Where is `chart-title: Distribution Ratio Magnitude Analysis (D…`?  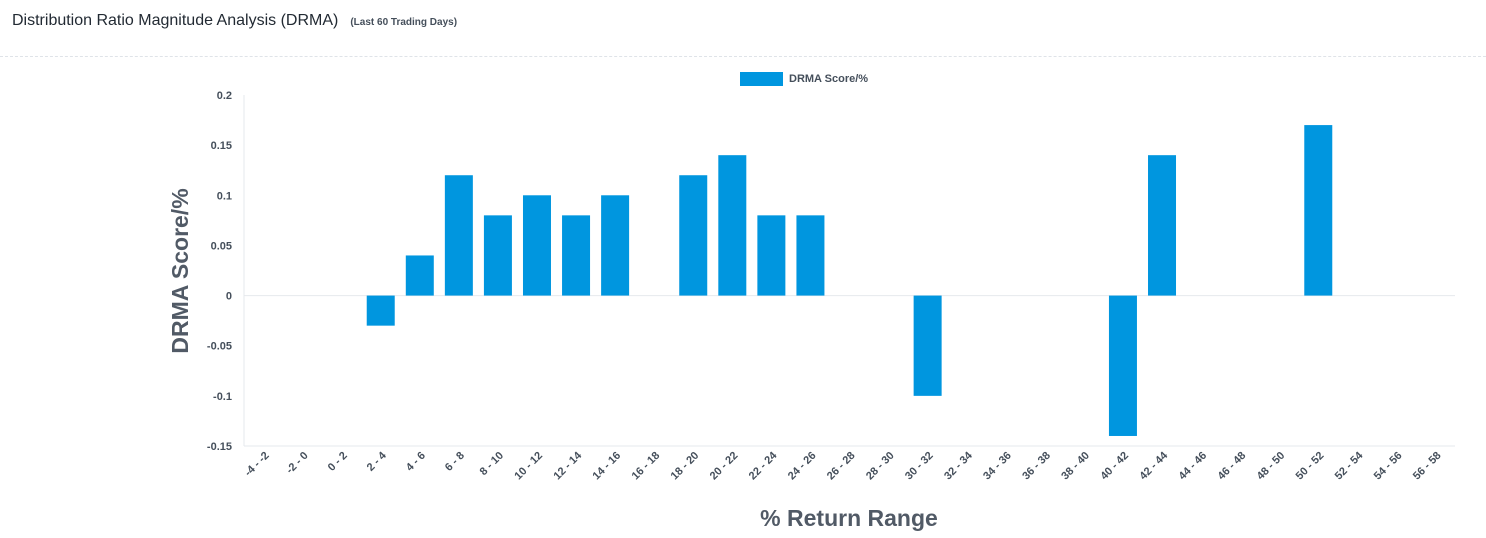
chart-title: Distribution Ratio Magnitude Analysis (D… is located at coordinates (175, 20).